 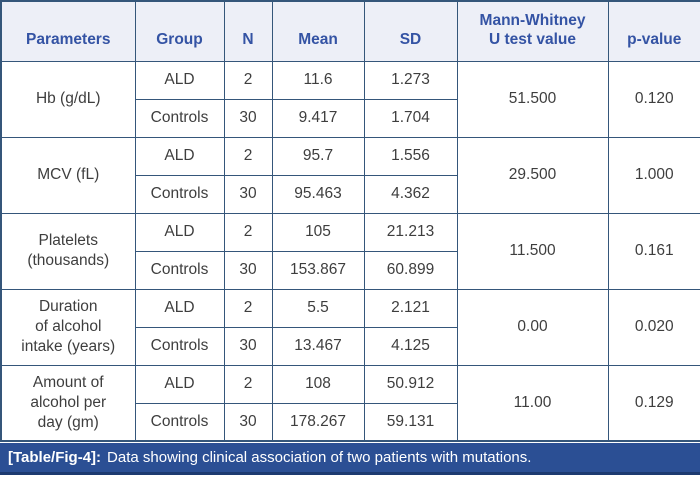 What do you see at coordinates (318, 194) in the screenshot?
I see `mean-cell: 95.463` at bounding box center [318, 194].